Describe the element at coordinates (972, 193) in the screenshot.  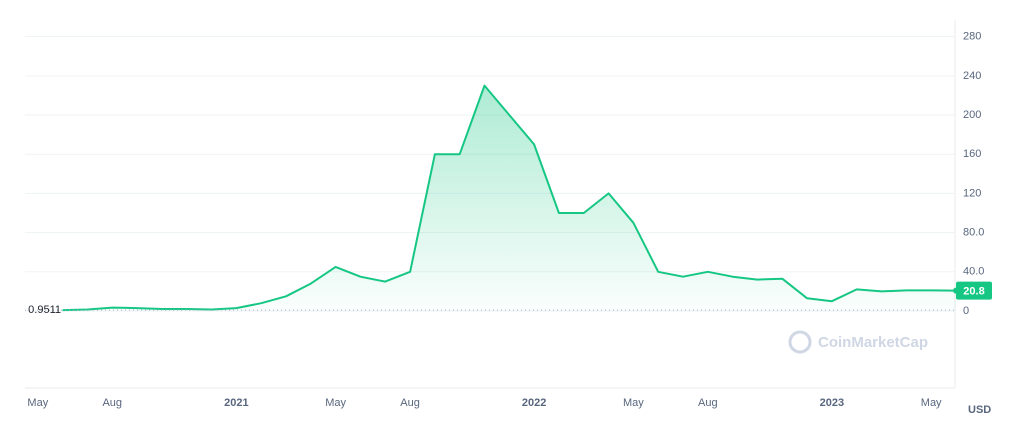
I see `y-tick-label: 120` at that location.